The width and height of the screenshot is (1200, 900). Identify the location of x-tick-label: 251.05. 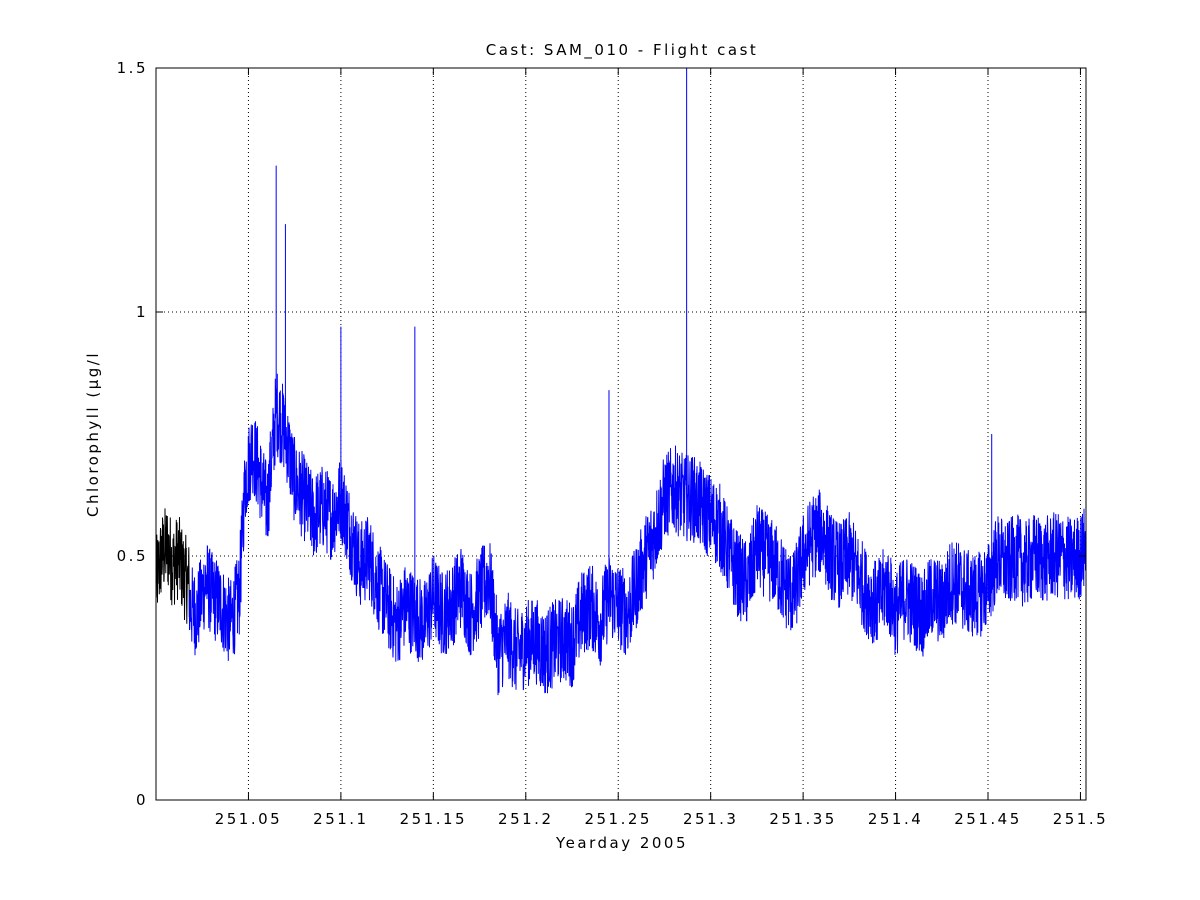
(249, 819).